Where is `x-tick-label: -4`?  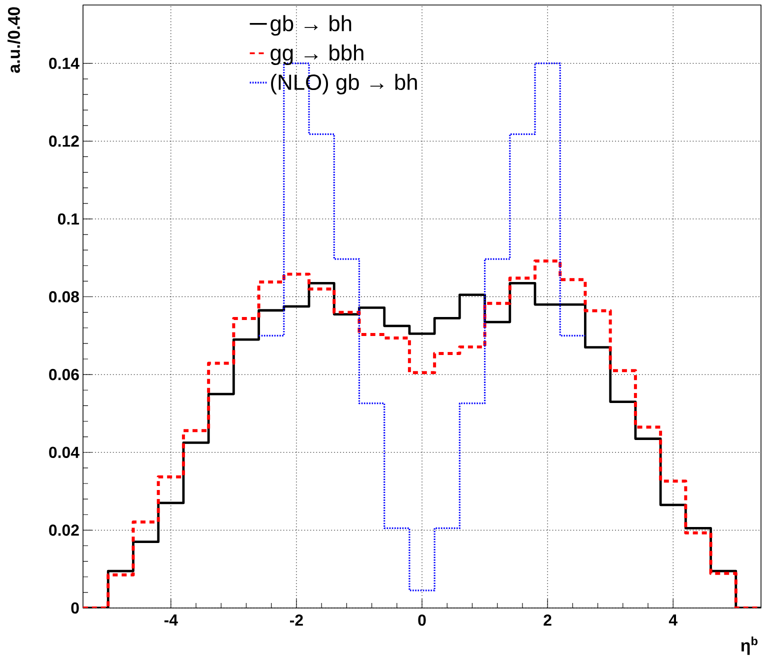 x-tick-label: -4 is located at coordinates (171, 620).